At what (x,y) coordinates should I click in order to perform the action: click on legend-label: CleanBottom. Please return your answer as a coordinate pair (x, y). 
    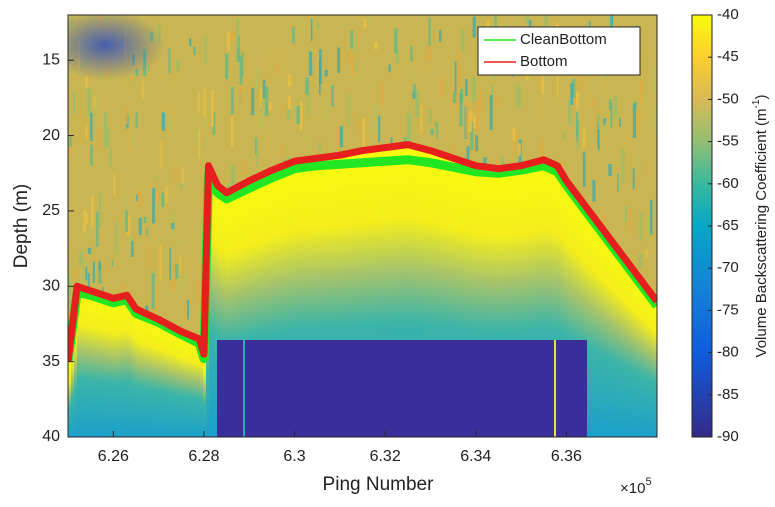
    Looking at the image, I should click on (563, 39).